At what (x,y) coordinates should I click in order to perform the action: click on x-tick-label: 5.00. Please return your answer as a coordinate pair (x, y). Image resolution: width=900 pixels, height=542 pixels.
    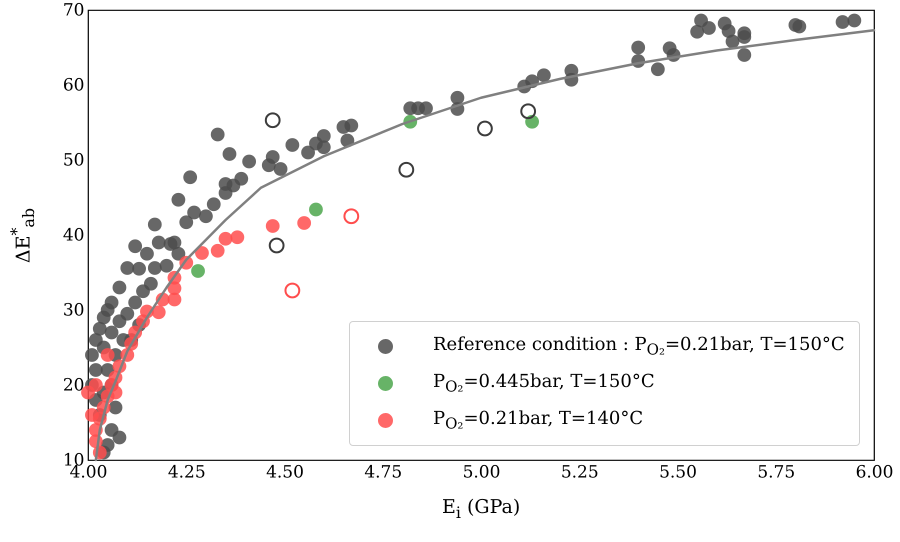
    Looking at the image, I should click on (481, 472).